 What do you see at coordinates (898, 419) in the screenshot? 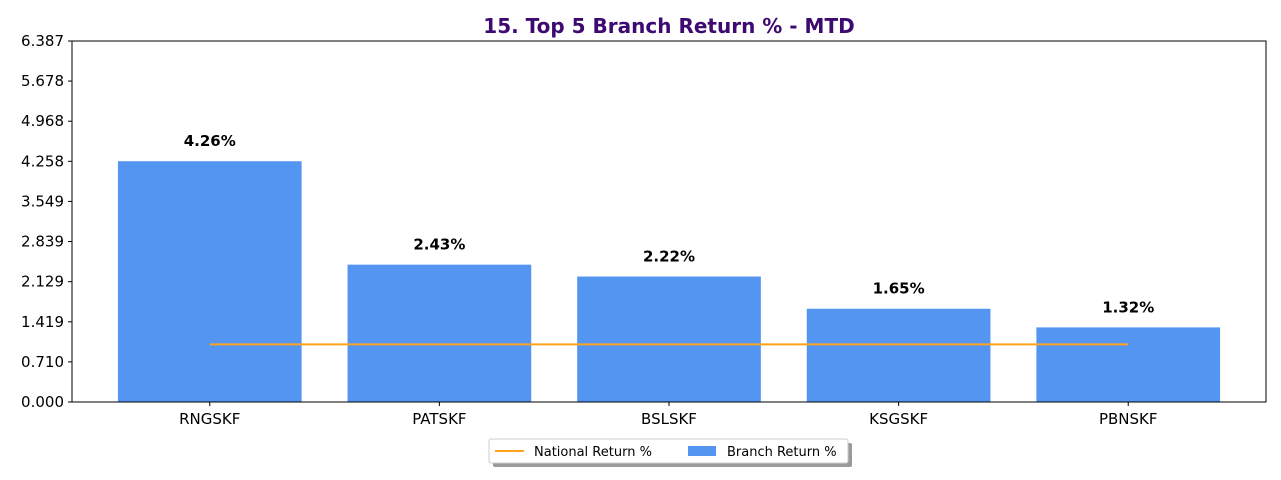
I see `x-tick-label: KSGSKF` at bounding box center [898, 419].